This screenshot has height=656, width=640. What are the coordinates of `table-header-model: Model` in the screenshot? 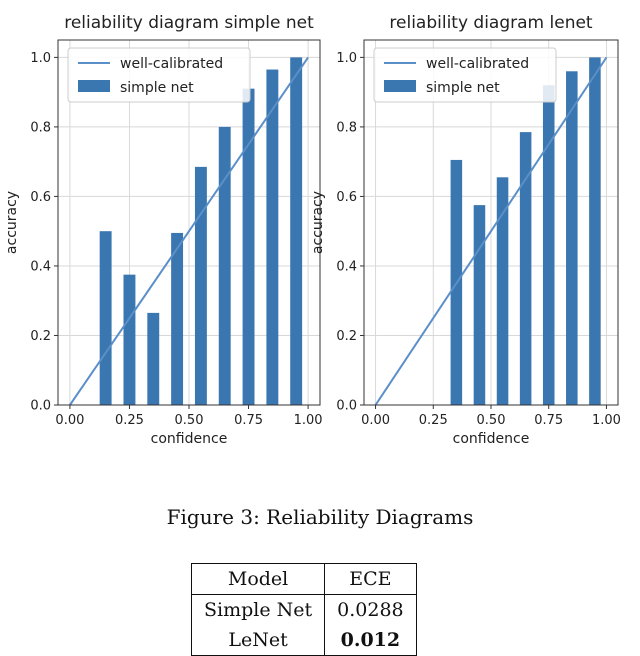 It's located at (258, 579).